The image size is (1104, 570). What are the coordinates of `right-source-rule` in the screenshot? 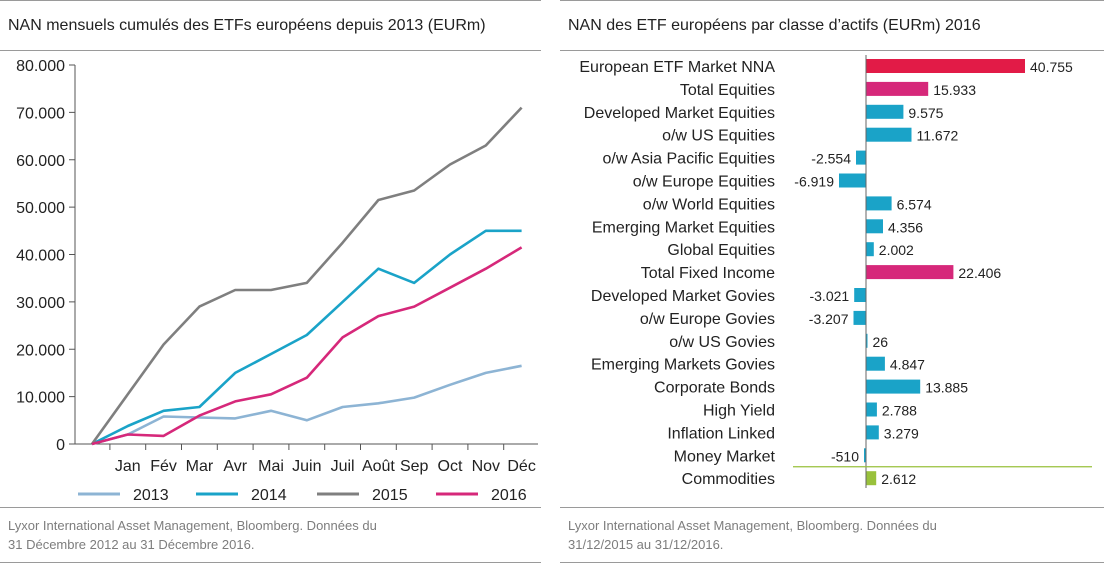 It's located at (832, 507).